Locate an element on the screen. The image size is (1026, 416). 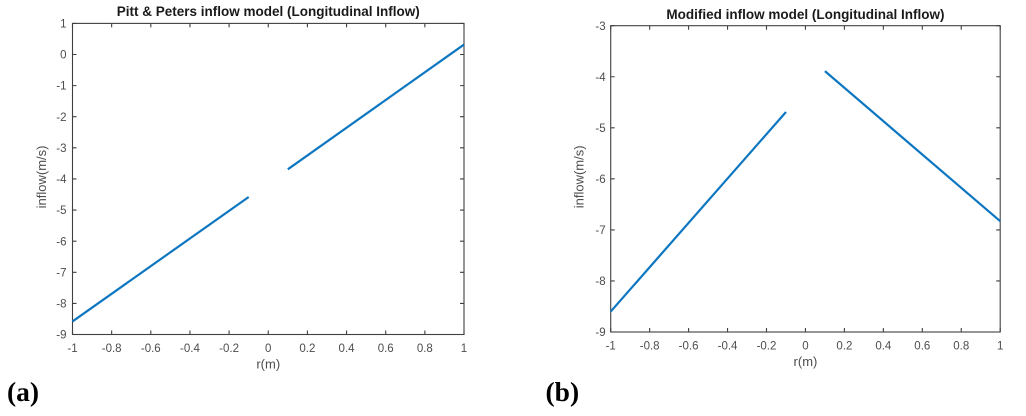
svg-text: (b) is located at coordinates (563, 391).